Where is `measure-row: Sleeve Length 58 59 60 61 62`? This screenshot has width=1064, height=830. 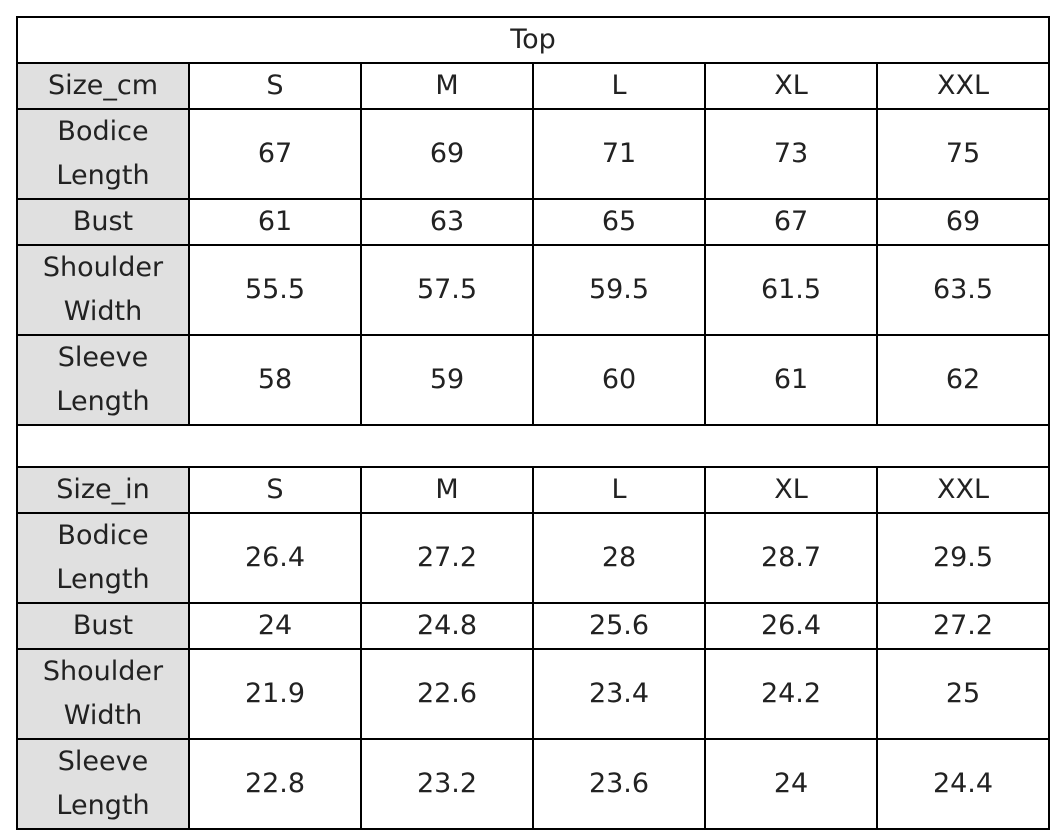 measure-row: Sleeve Length 58 59 60 61 62 is located at coordinates (533, 380).